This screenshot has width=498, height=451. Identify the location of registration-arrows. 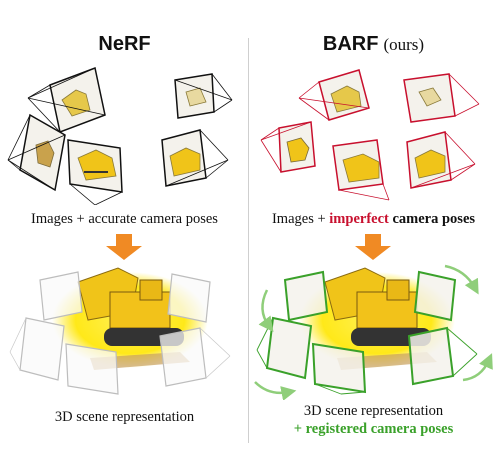
(373, 332).